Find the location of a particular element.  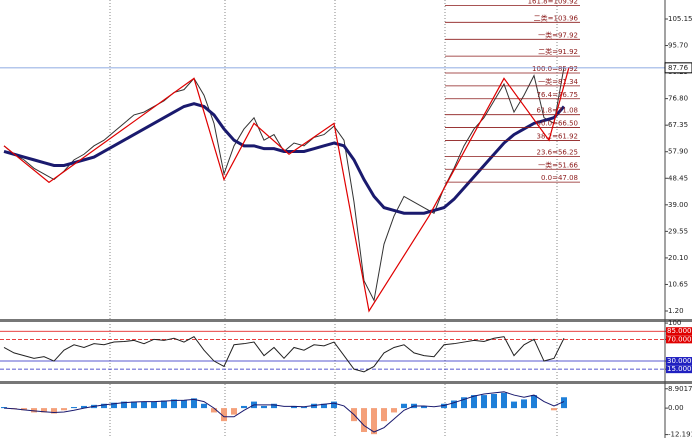

fib-label: 161.8=109.92 is located at coordinates (553, 3).